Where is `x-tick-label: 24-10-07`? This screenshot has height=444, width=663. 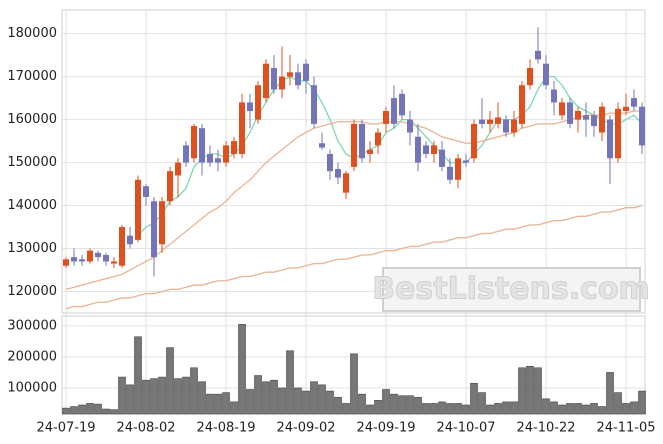 x-tick-label: 24-10-07 is located at coordinates (465, 428).